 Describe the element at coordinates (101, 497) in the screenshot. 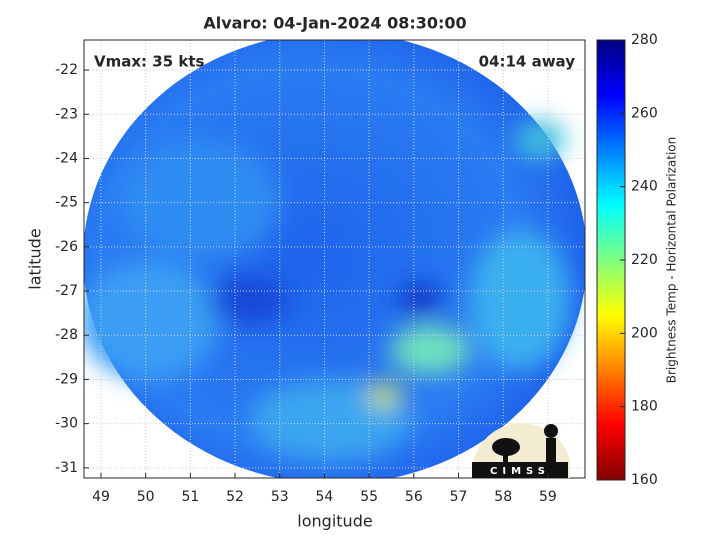

I see `x-tick-label: 49` at that location.